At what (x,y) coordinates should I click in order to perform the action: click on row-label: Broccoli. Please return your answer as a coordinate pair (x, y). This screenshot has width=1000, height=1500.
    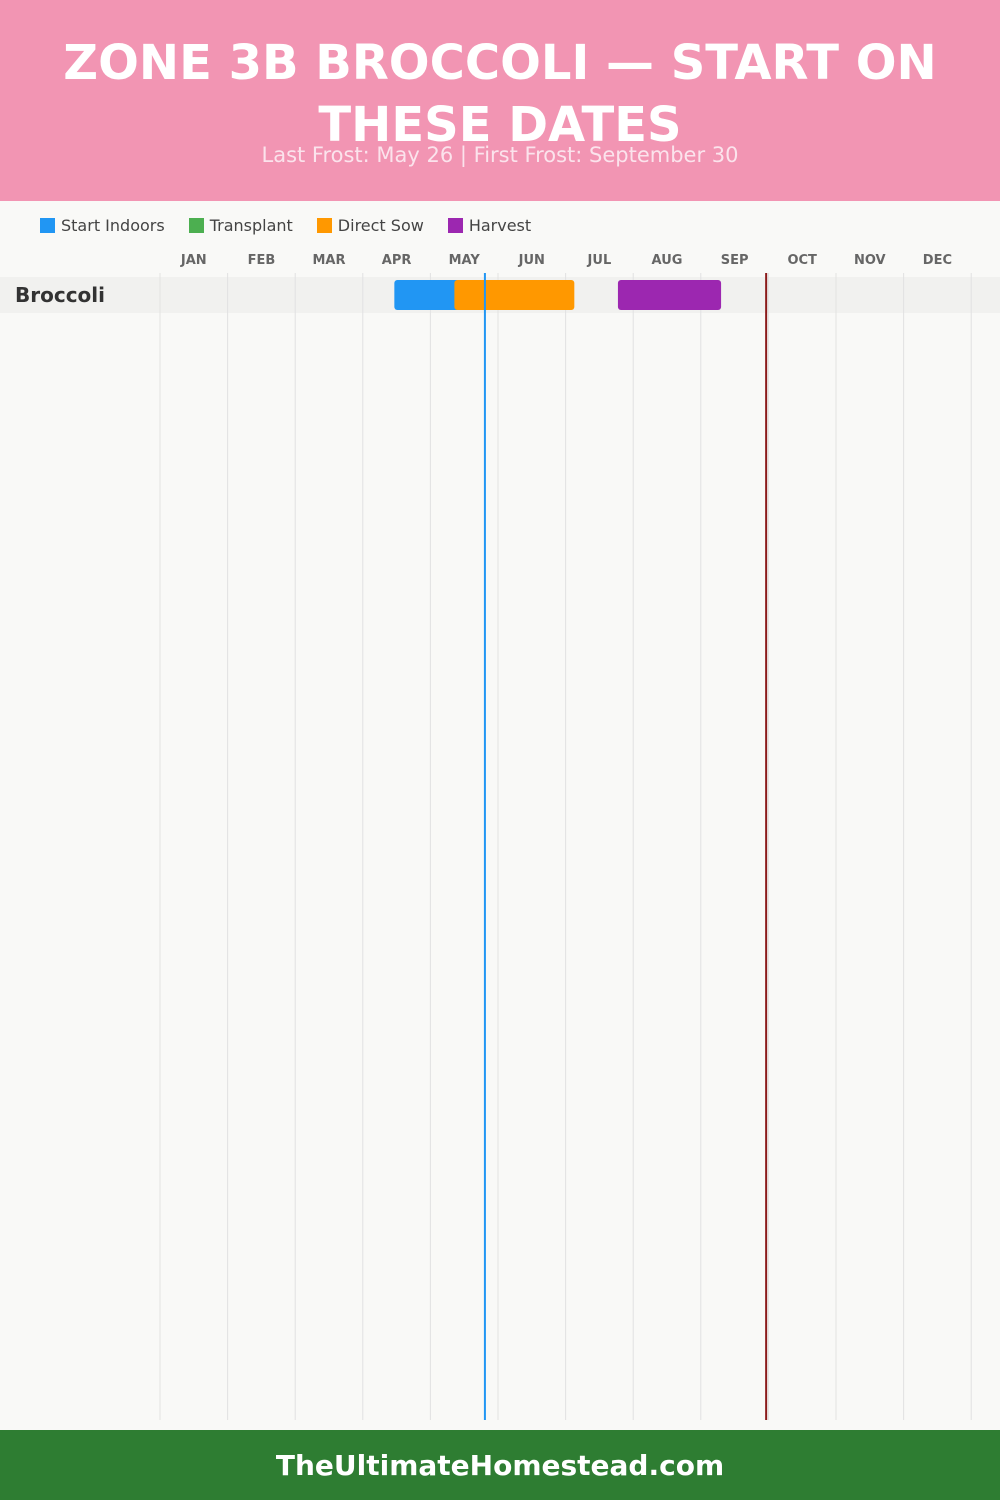
    Looking at the image, I should click on (60, 295).